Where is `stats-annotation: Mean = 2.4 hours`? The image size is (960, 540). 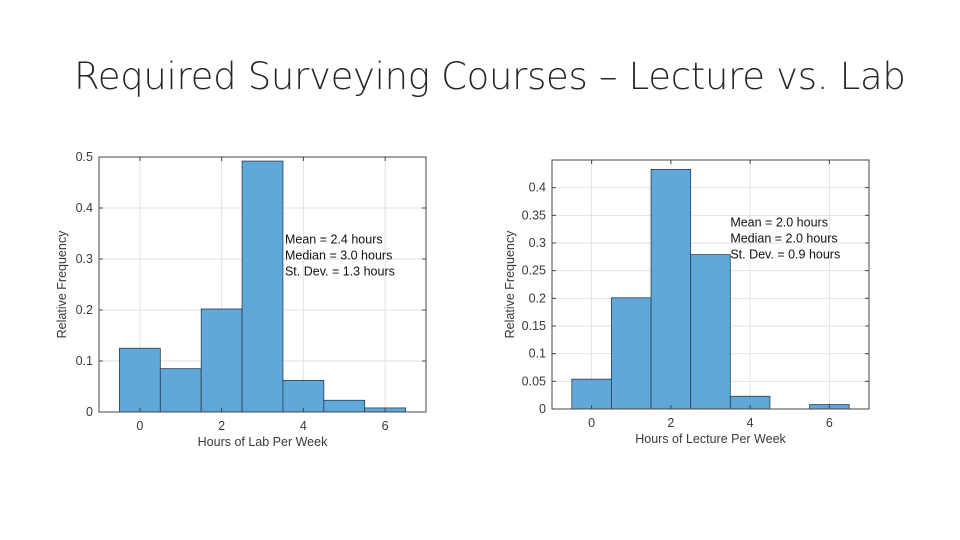
stats-annotation: Mean = 2.4 hours is located at coordinates (334, 240).